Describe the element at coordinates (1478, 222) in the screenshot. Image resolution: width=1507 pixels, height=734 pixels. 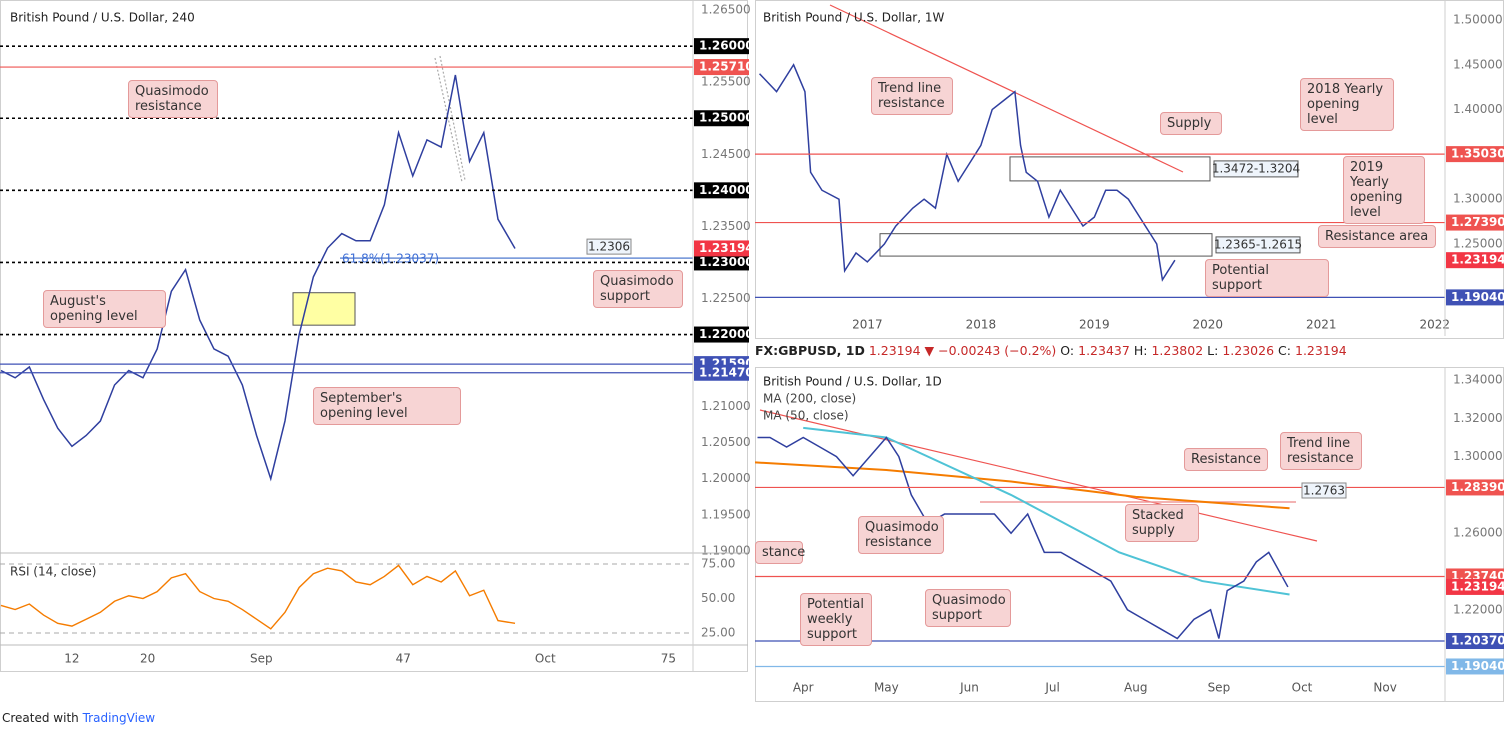
I see `level-label: 1.27390` at that location.